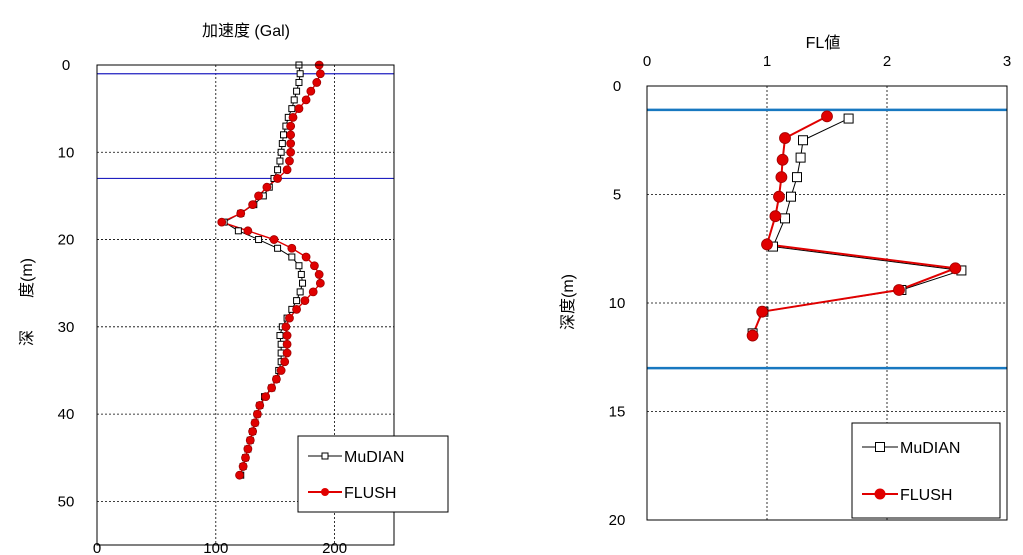  I want to click on y-tick-label: 5, so click(617, 195).